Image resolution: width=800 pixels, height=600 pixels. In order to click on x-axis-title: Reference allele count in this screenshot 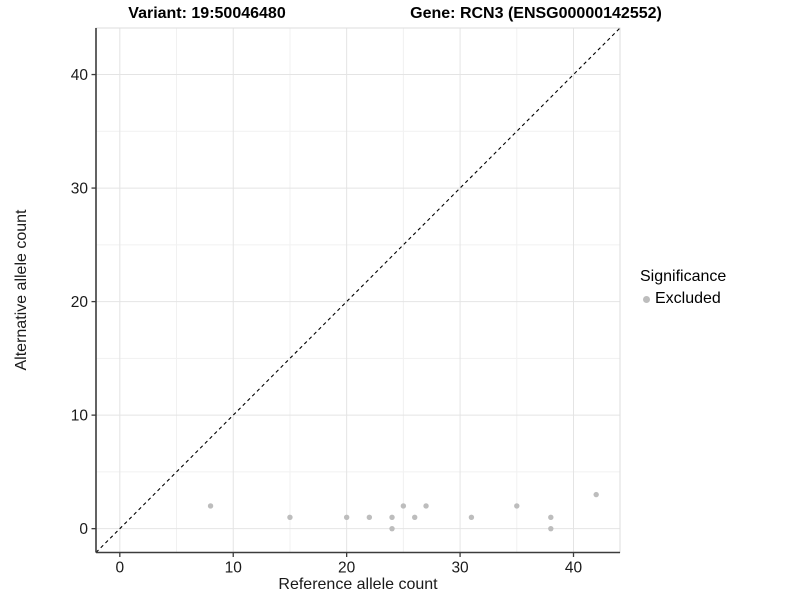, I will do `click(358, 584)`.